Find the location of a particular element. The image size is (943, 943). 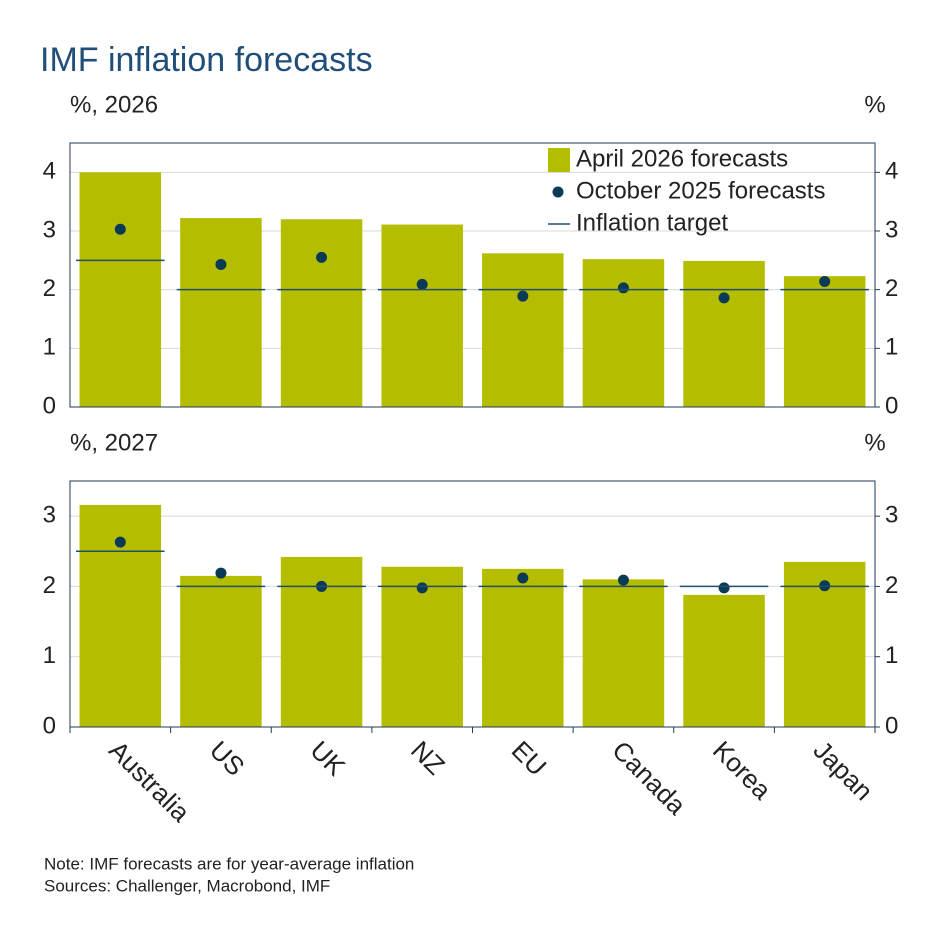

x-tick-label: Canada is located at coordinates (649, 778).